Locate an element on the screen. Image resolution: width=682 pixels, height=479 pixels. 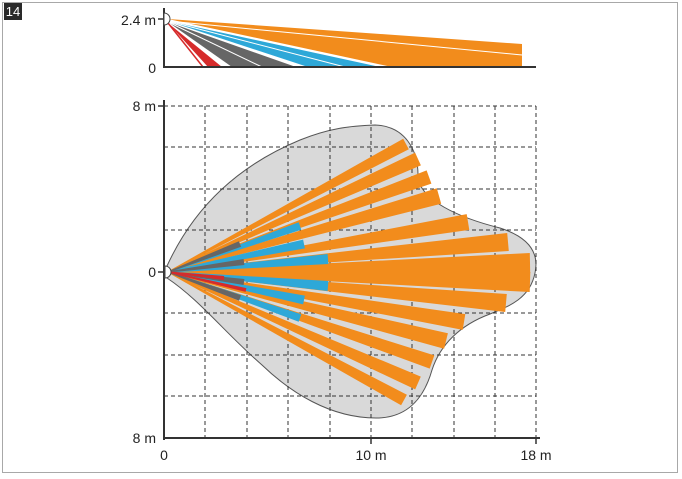
side-mid-zone-beam is located at coordinates (274, 44).